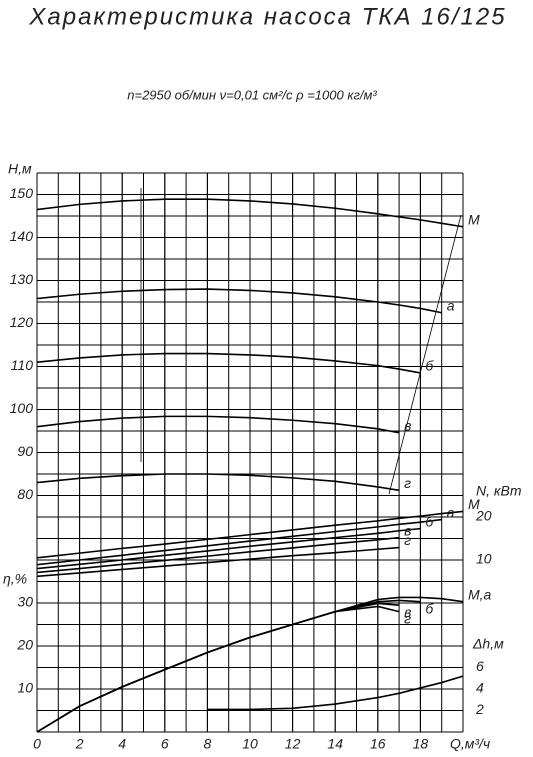  I want to click on y-tick-label: 90, so click(25, 451).